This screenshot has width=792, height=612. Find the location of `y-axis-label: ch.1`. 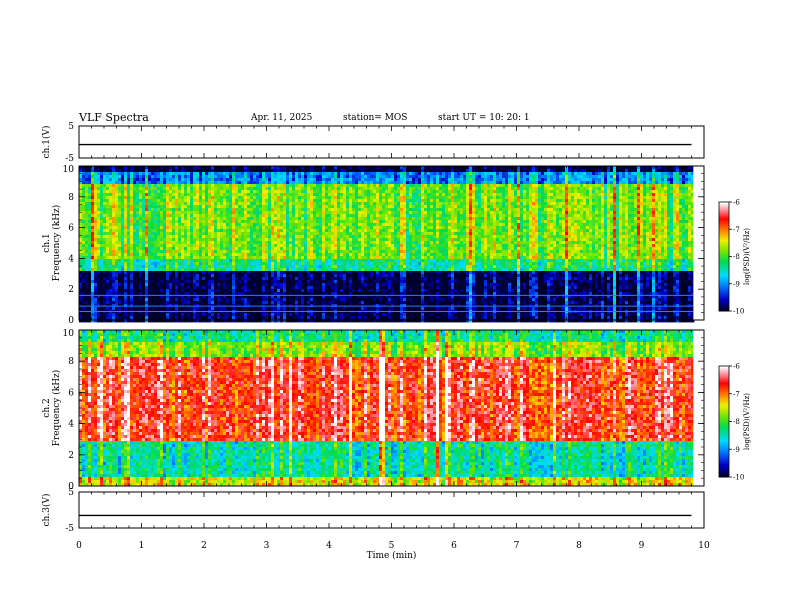

y-axis-label: ch.1 is located at coordinates (47, 242).